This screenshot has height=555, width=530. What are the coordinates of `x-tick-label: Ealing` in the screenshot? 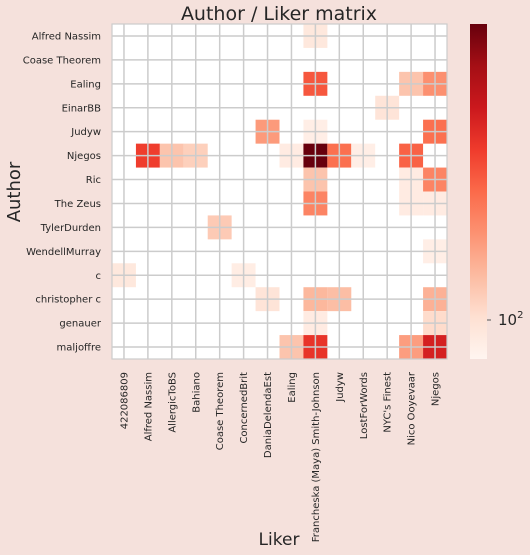 It's located at (292, 387).